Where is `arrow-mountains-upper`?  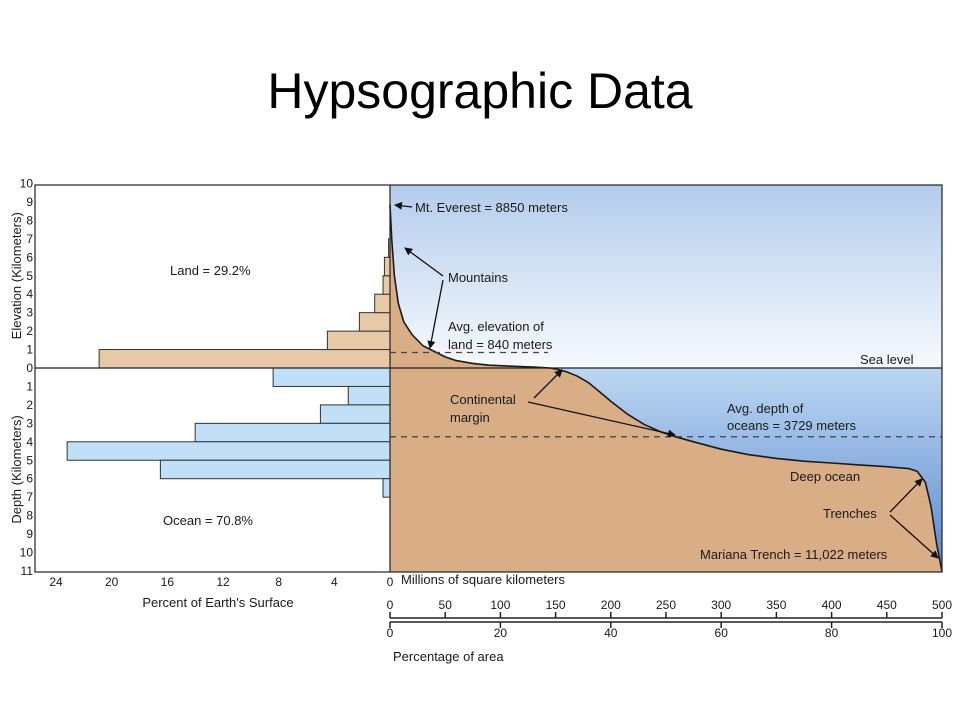 arrow-mountains-upper is located at coordinates (424, 262).